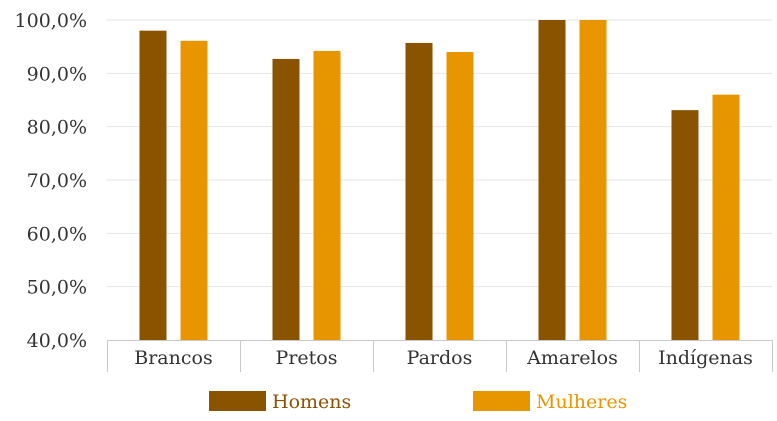 The height and width of the screenshot is (421, 777). I want to click on legend-swatch-mulheres, so click(501, 401).